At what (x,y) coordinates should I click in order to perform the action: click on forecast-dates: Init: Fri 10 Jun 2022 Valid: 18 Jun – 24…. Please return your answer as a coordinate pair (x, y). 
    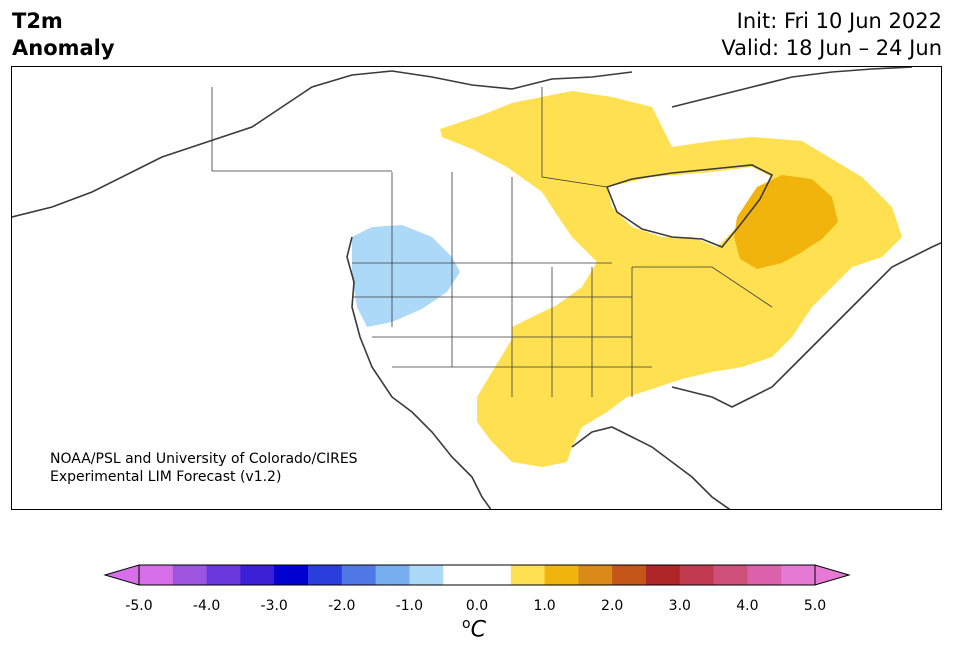
    Looking at the image, I should click on (831, 35).